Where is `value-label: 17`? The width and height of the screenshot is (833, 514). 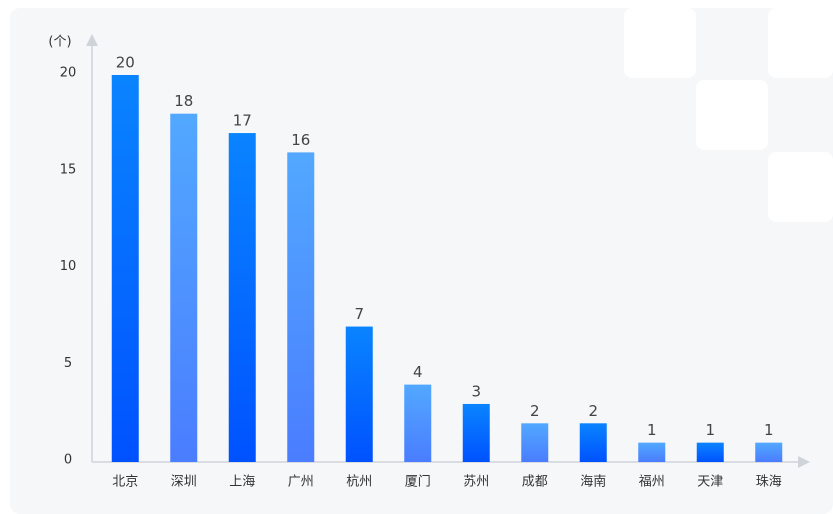 value-label: 17 is located at coordinates (242, 121).